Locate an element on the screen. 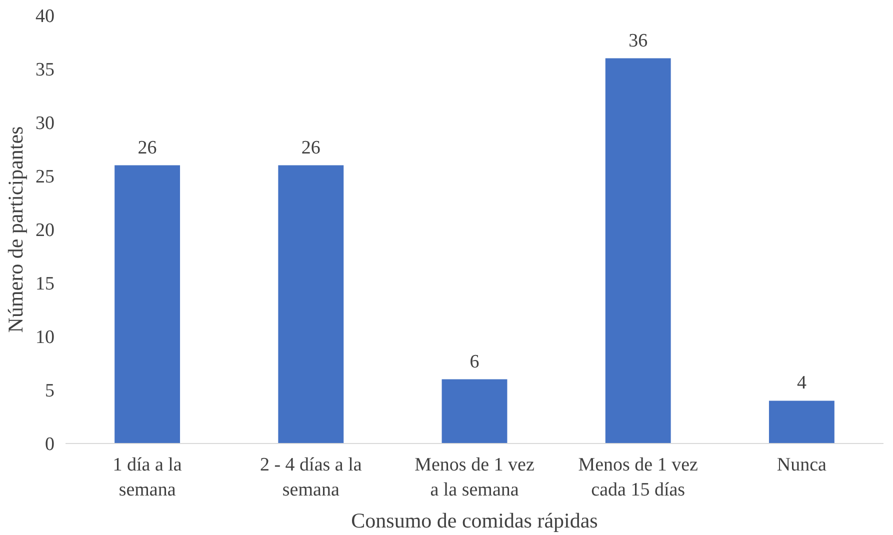 The image size is (893, 535). data-label: 36 is located at coordinates (638, 41).